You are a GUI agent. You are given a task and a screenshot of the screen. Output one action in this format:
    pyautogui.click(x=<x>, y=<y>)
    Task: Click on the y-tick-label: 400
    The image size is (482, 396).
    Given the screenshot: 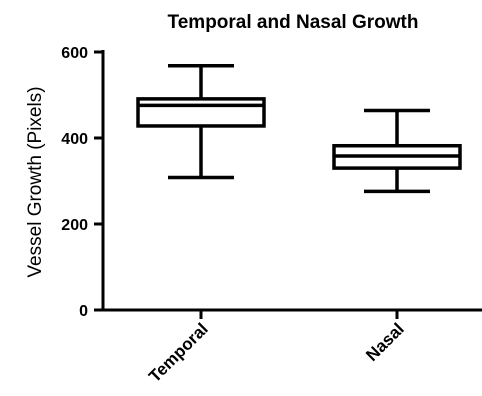 What is the action you would take?
    pyautogui.click(x=74, y=139)
    